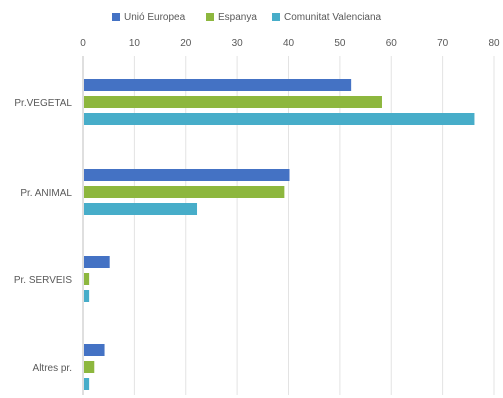  I want to click on x-tick-label: 30, so click(238, 43).